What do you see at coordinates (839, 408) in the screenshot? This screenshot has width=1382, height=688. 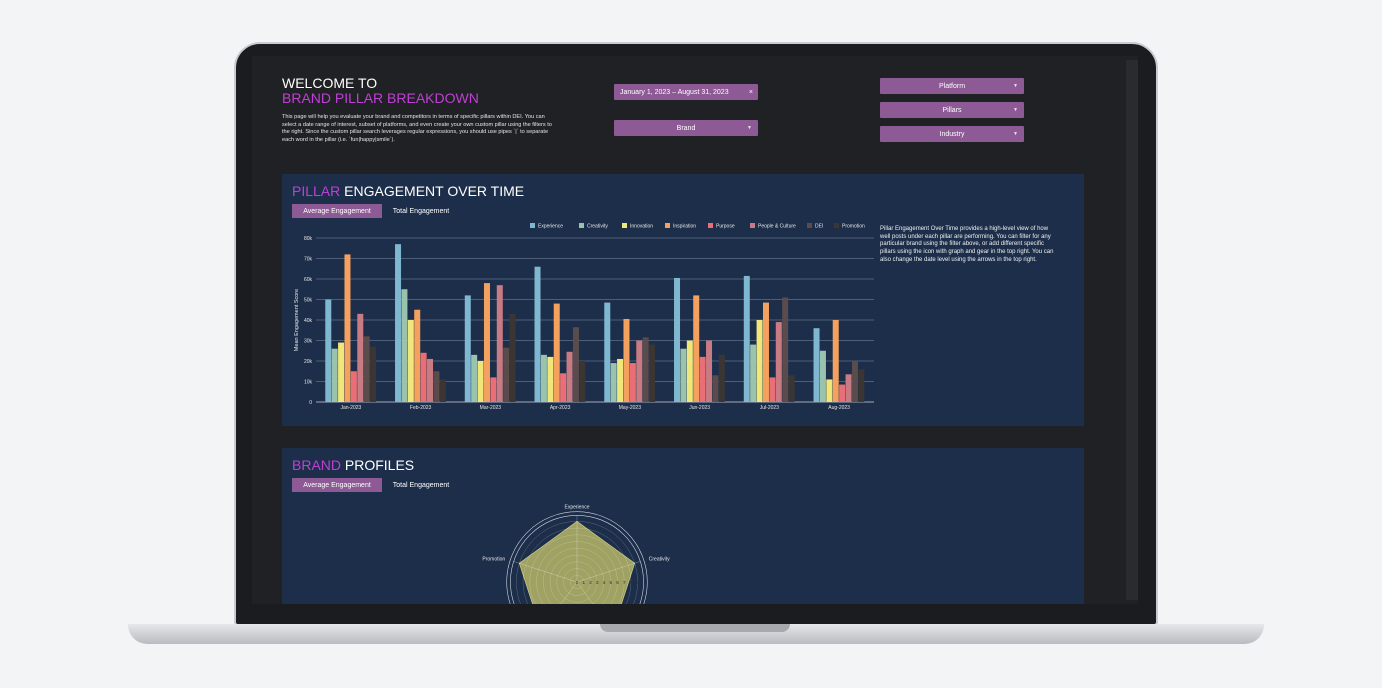 I see `x-tick-label: Aug-2023` at bounding box center [839, 408].